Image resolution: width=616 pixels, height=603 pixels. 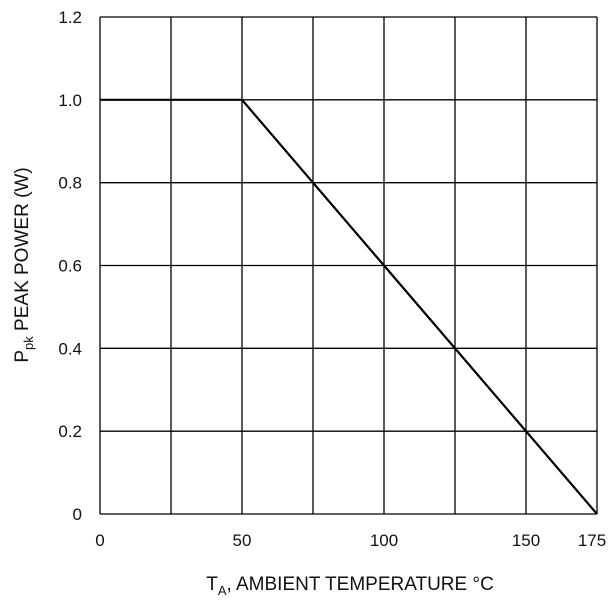 What do you see at coordinates (526, 540) in the screenshot?
I see `x-tick-label: 150` at bounding box center [526, 540].